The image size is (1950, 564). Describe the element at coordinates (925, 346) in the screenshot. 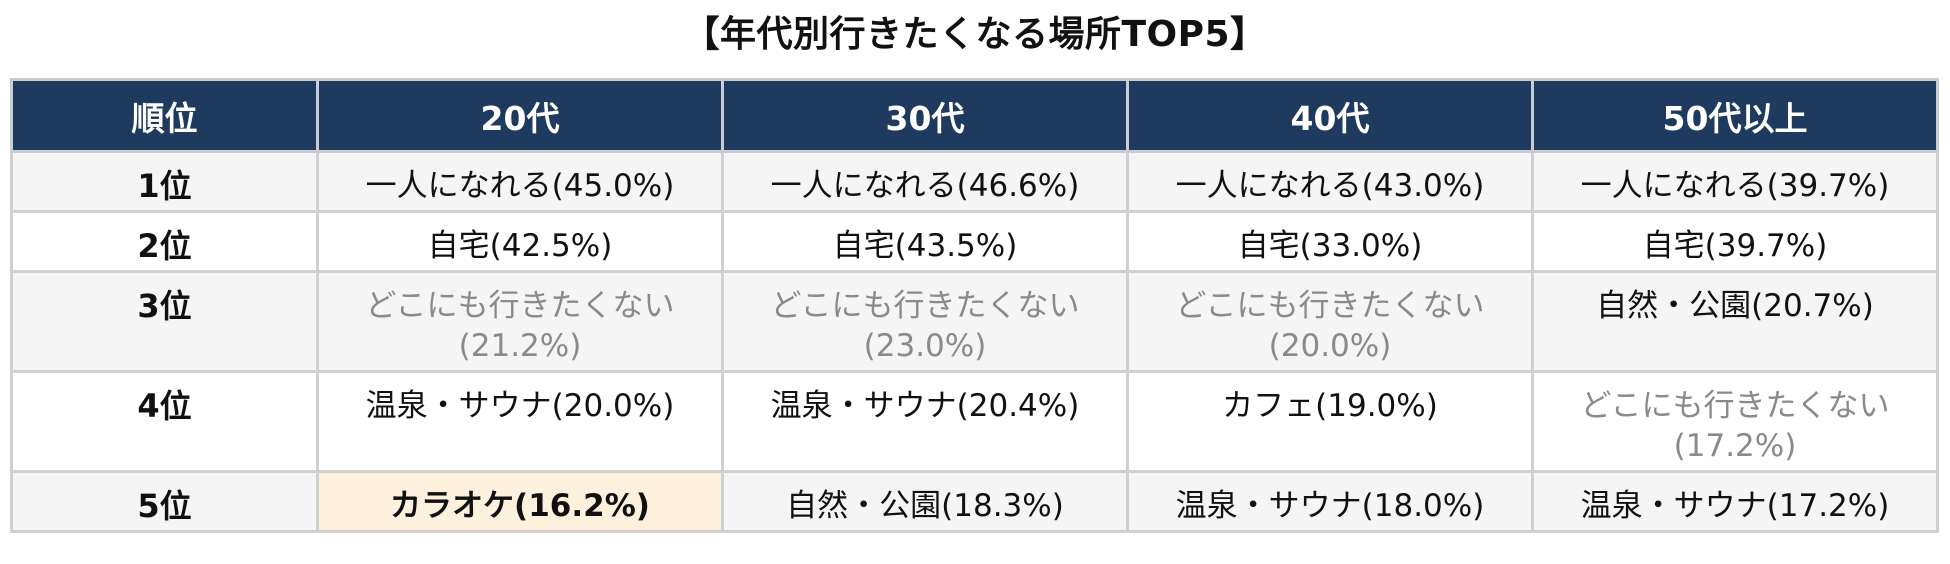

I see `cell-percent: (23.0%)` at that location.